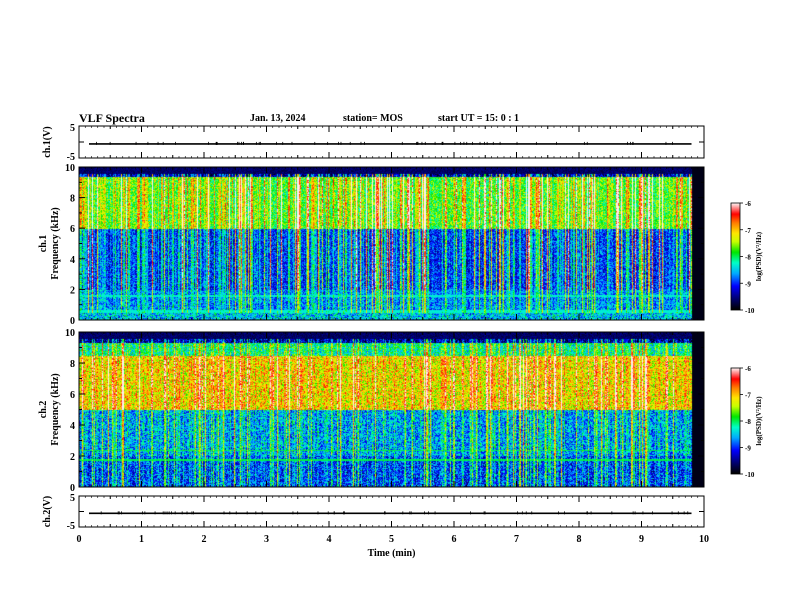 This screenshot has width=792, height=612. Describe the element at coordinates (479, 118) in the screenshot. I see `start-time-label: start UT = 15: 0 : 1` at that location.